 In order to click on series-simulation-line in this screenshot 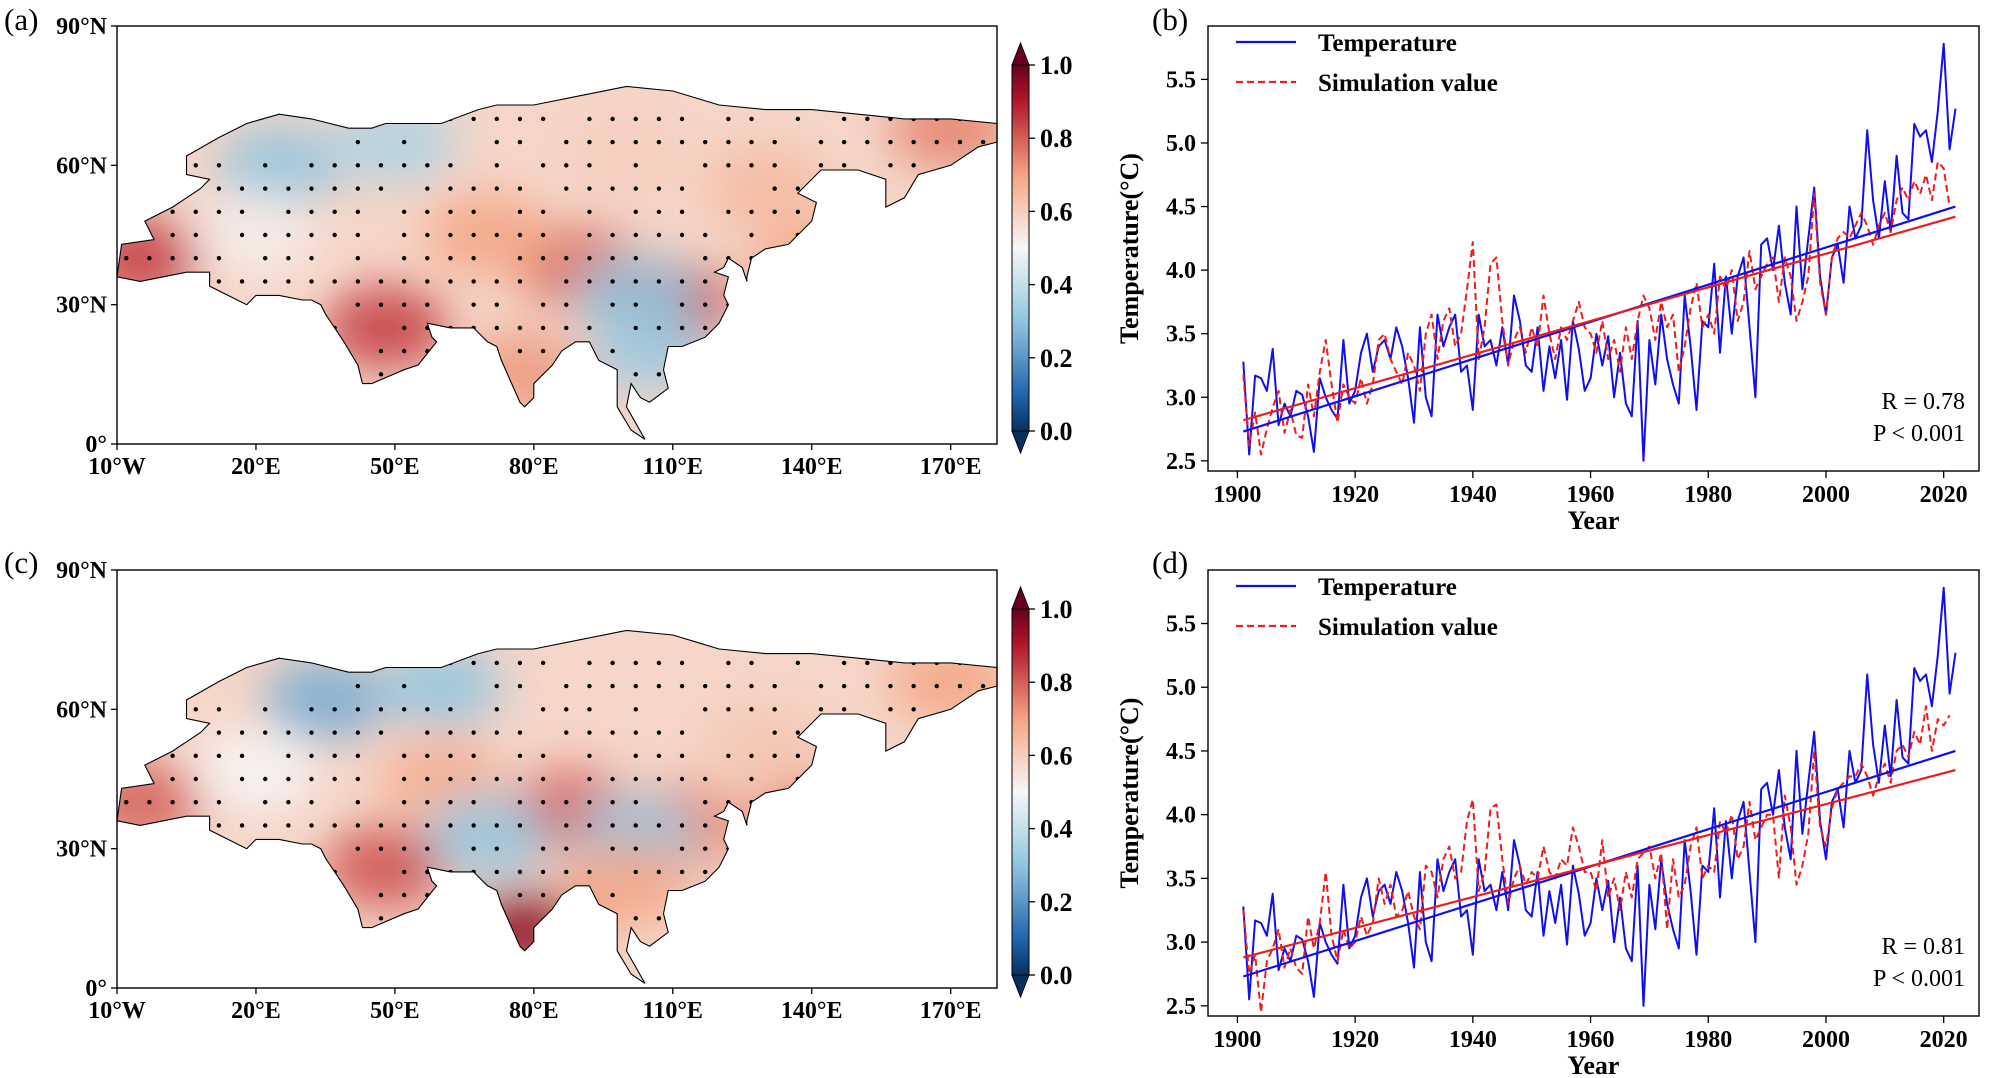, I will do `click(1596, 308)`.